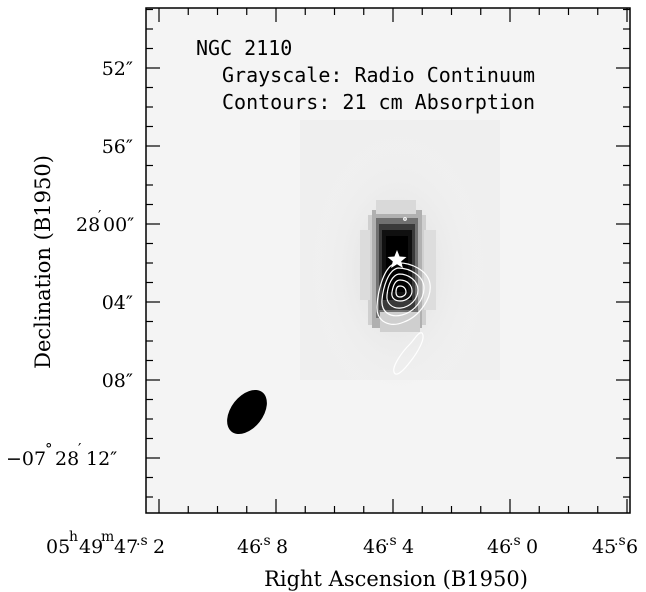  What do you see at coordinates (397, 259) in the screenshot?
I see `nucleus-star-marker` at bounding box center [397, 259].